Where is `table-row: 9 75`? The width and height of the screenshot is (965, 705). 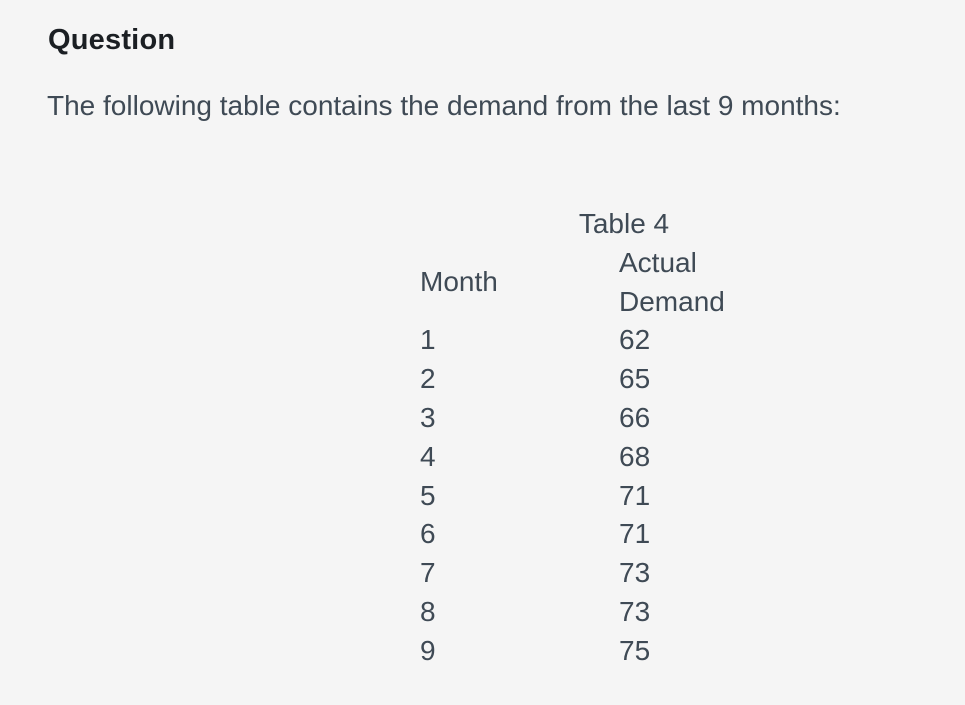 table-row: 9 75 is located at coordinates (624, 651).